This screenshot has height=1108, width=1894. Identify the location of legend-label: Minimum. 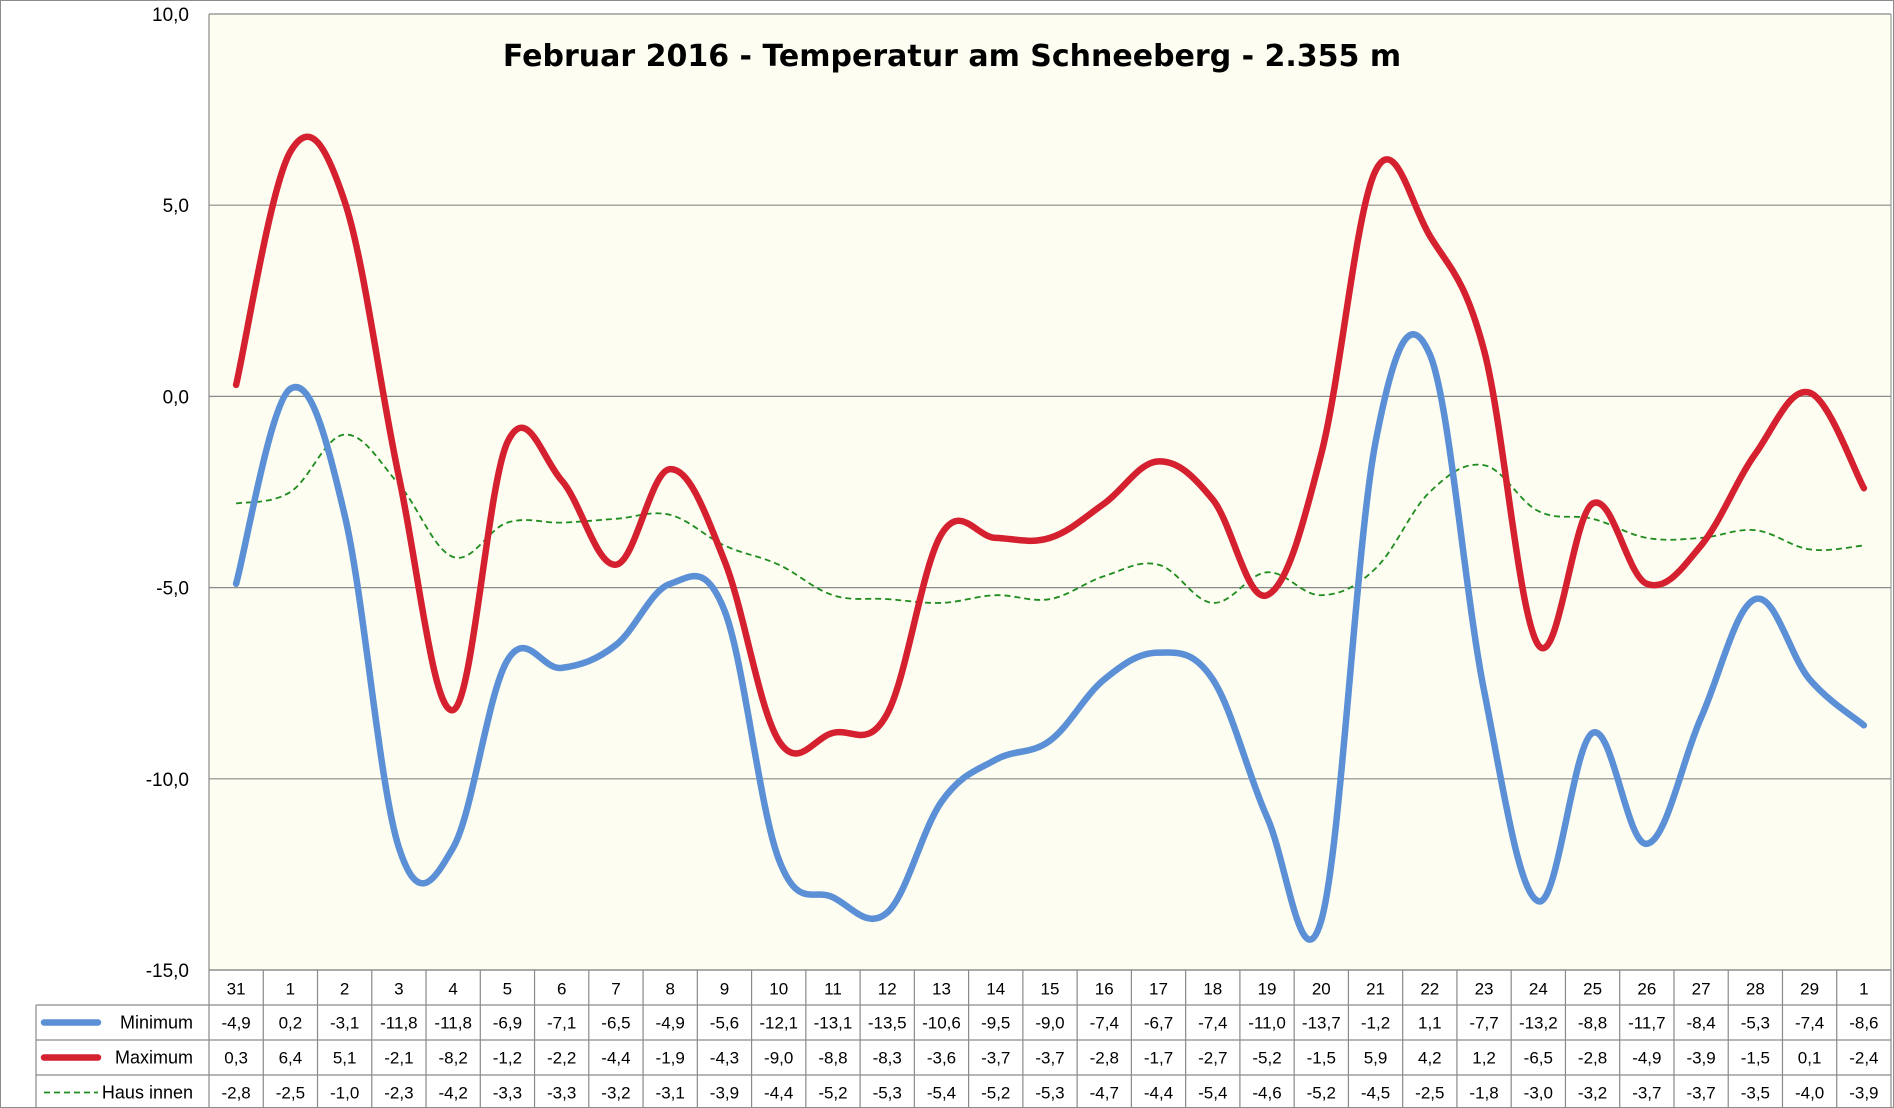
(156, 1023).